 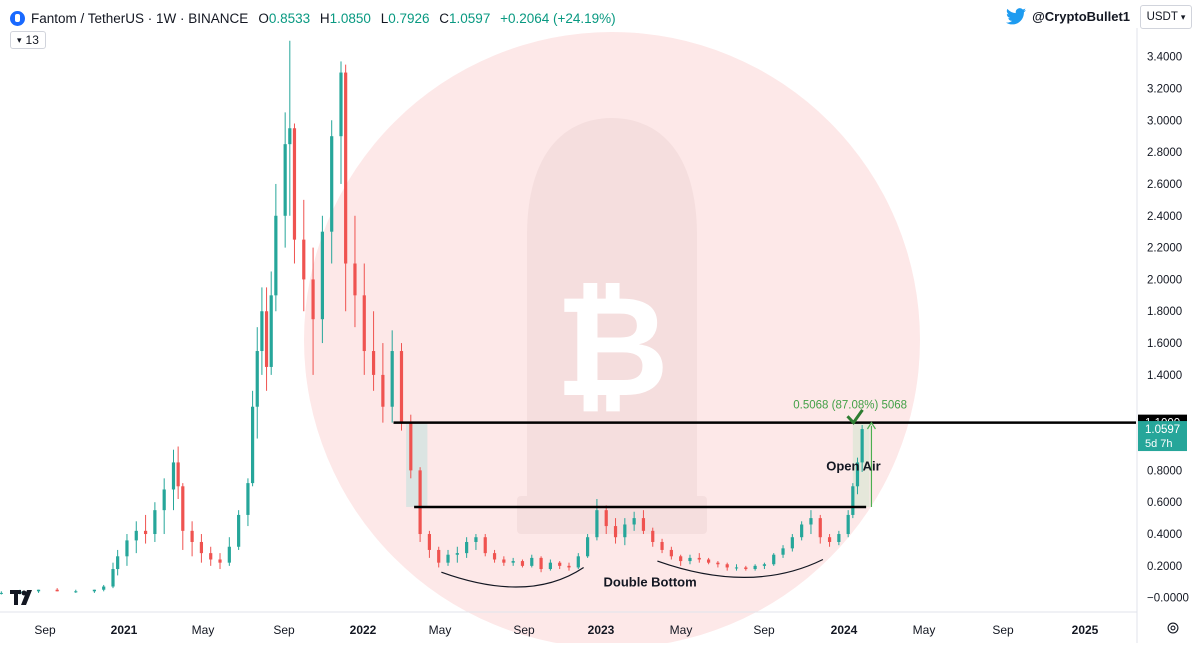 I want to click on indicator-badge: ▾ 13, so click(x=28, y=40).